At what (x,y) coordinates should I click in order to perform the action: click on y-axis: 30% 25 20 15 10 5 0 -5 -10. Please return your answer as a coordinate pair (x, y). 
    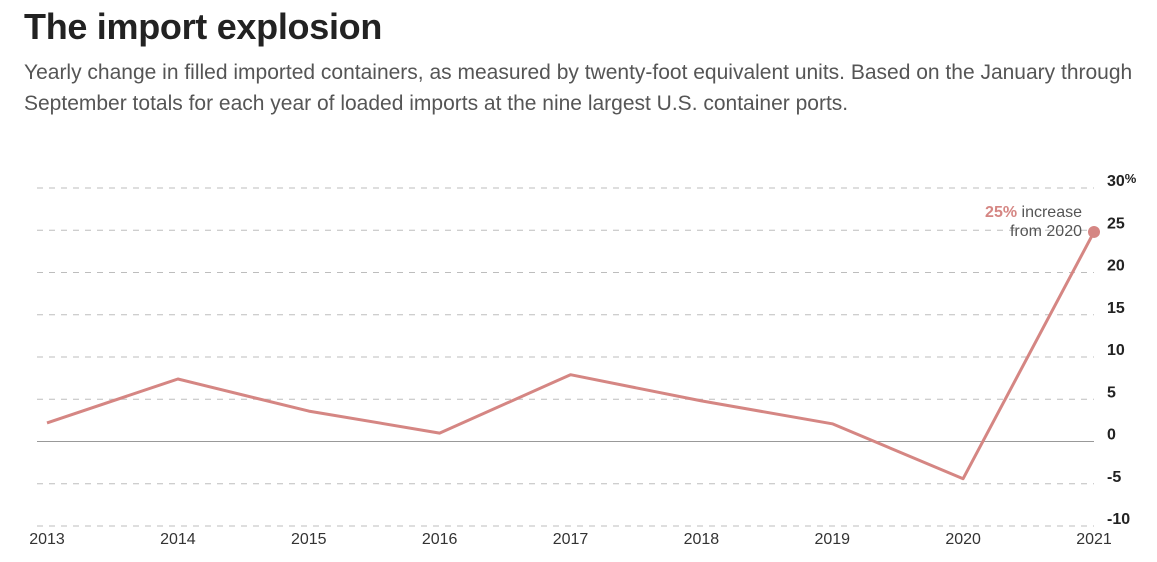
    Looking at the image, I should click on (1122, 349).